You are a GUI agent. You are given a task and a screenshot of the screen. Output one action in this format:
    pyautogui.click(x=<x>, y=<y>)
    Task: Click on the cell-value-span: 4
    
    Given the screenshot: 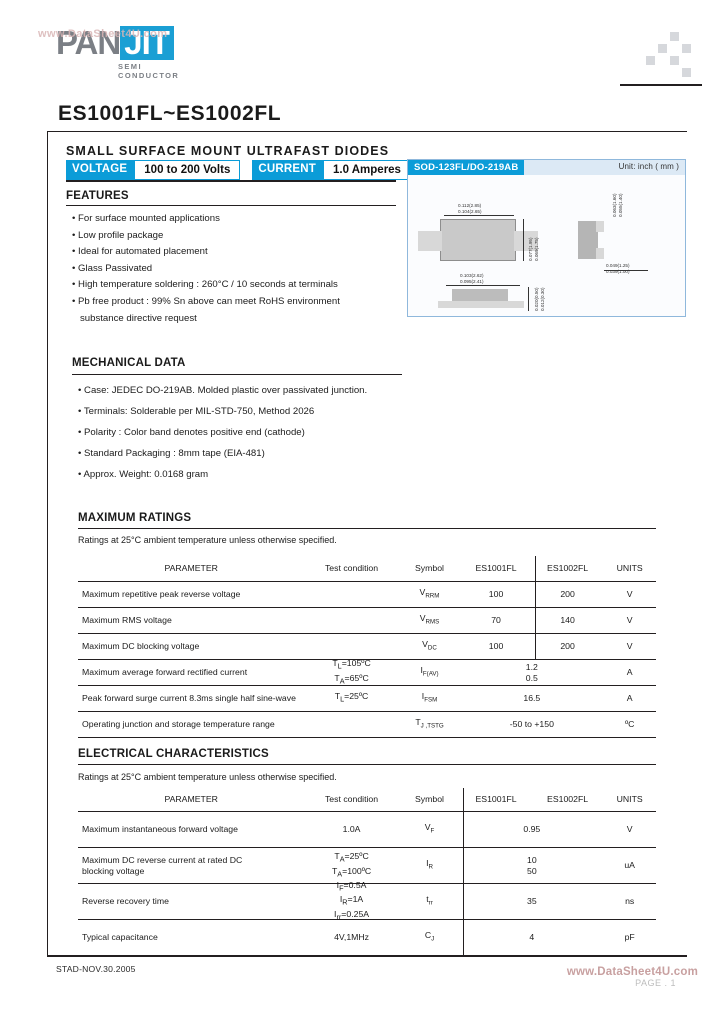 What is the action you would take?
    pyautogui.click(x=532, y=937)
    